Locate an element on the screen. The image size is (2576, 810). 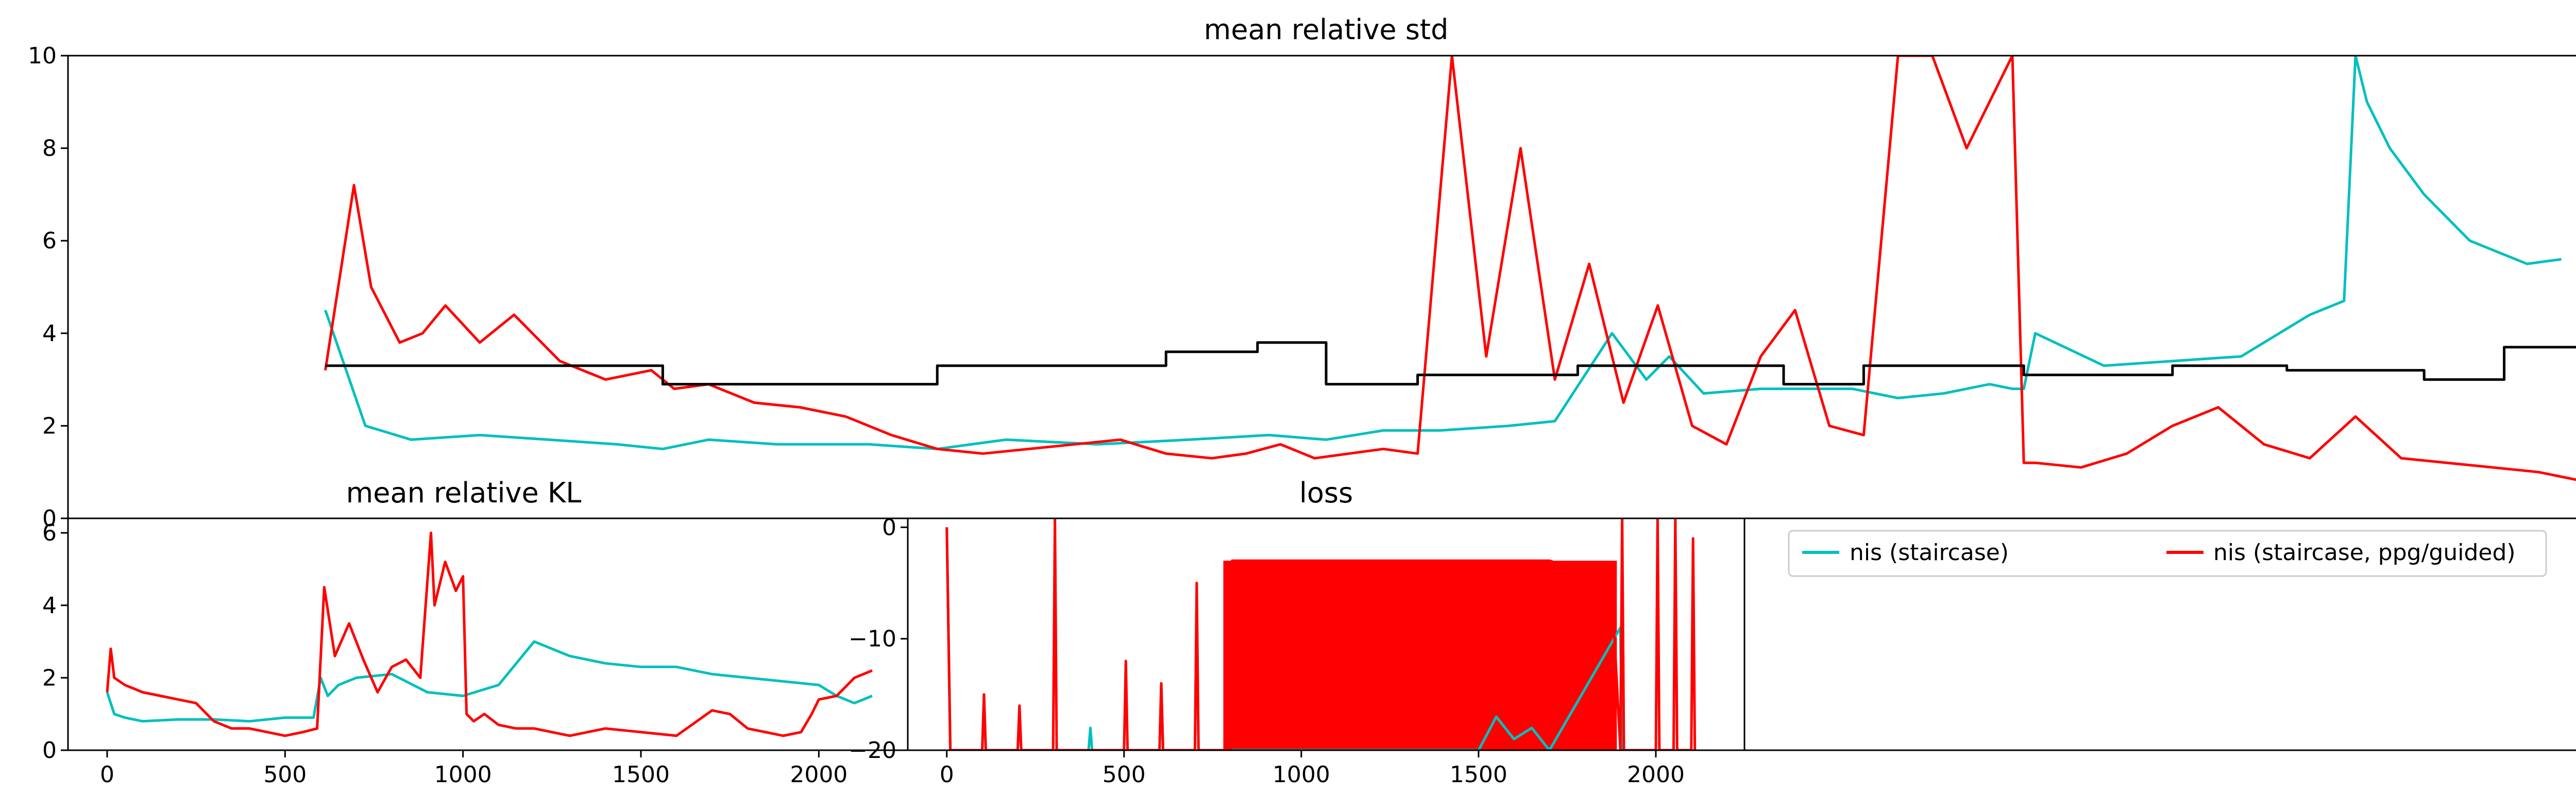
kl-lines is located at coordinates (489, 634).